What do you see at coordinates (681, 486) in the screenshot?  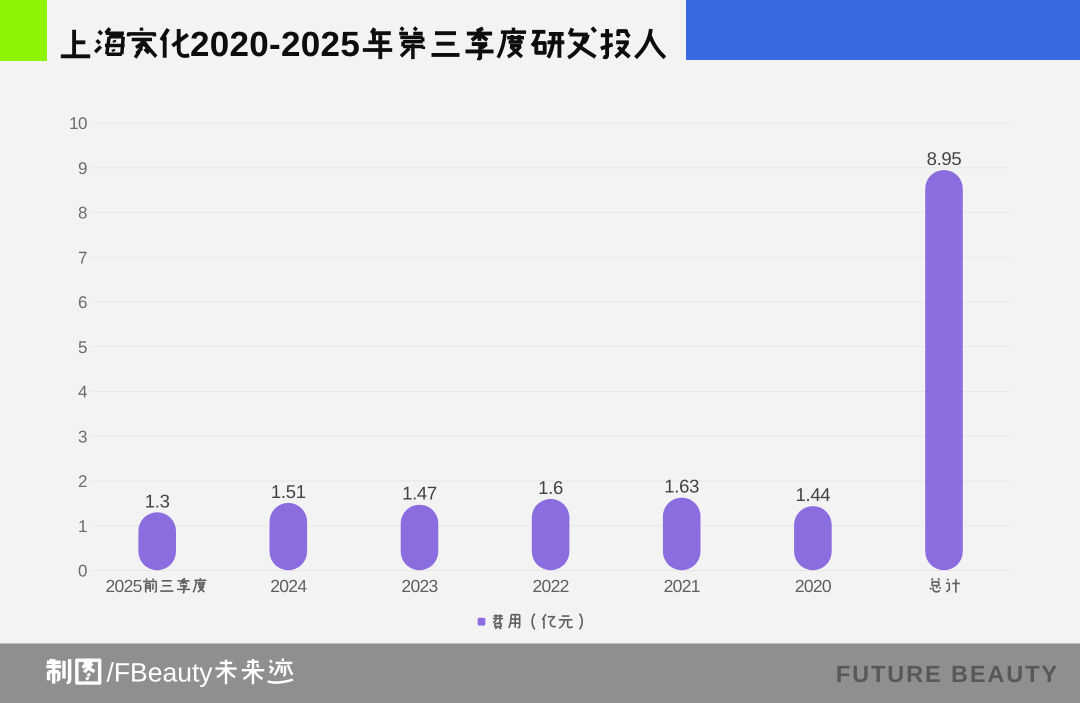 I see `svg-text: 1.63` at bounding box center [681, 486].